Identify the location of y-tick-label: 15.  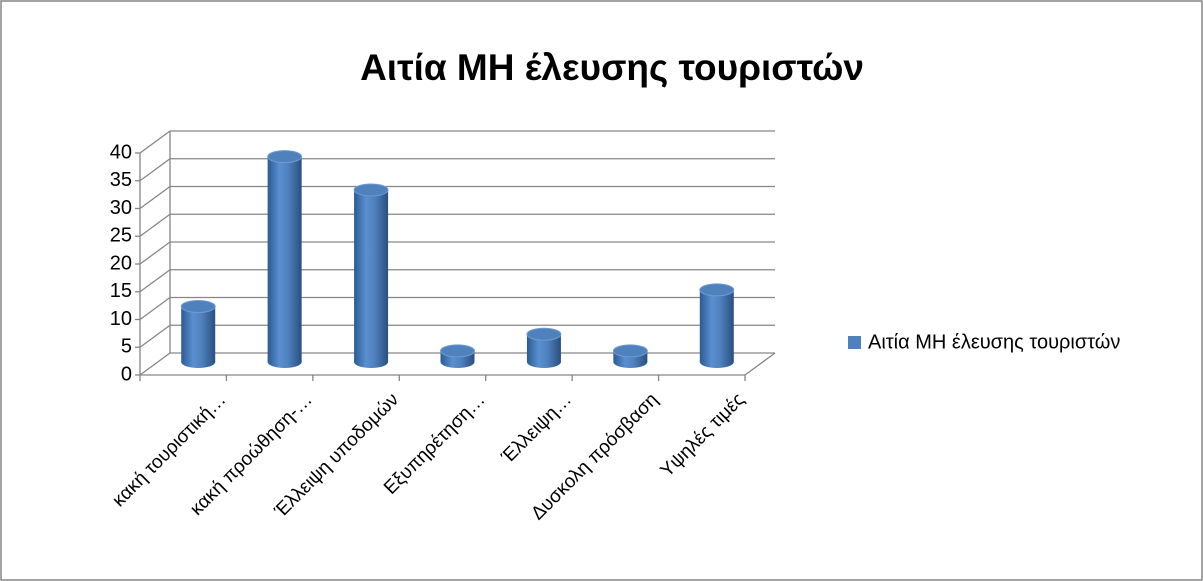
(121, 291).